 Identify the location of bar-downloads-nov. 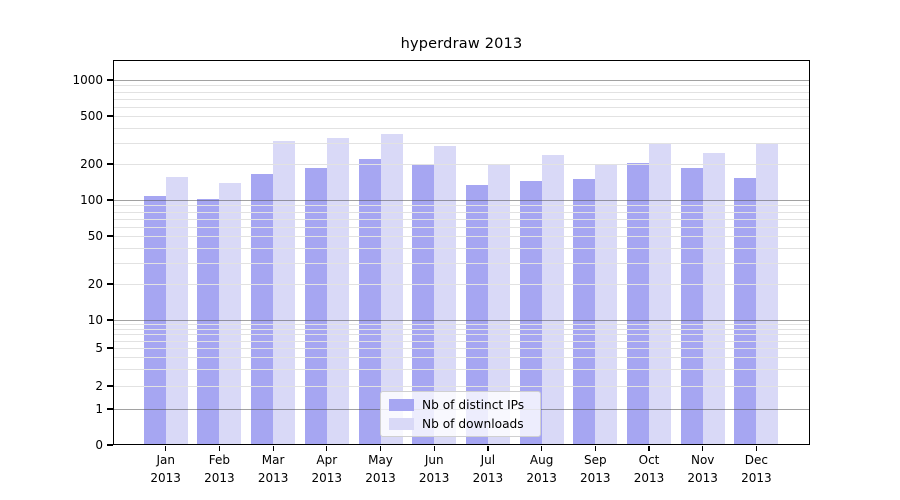
(713, 299).